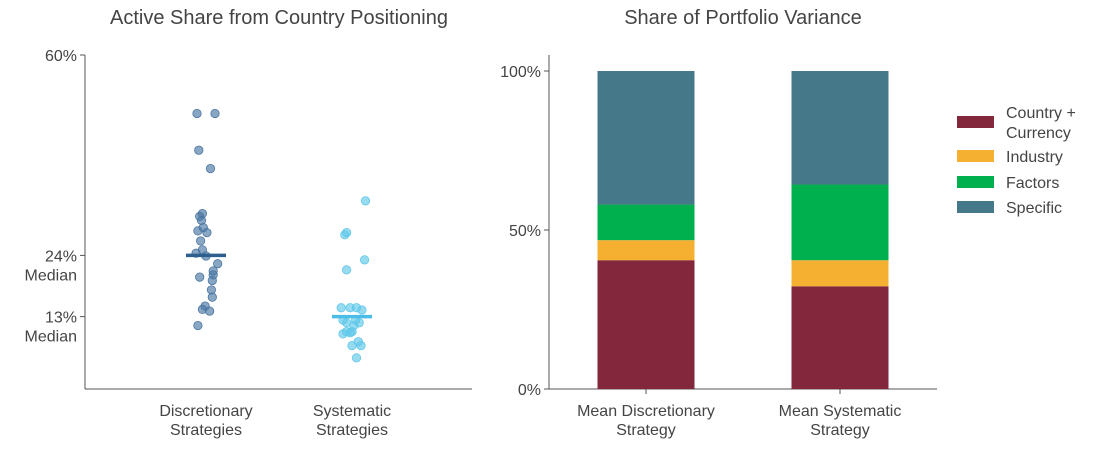 The image size is (1100, 449). What do you see at coordinates (743, 18) in the screenshot?
I see `right-chart-title: Share of Portfolio Variance` at bounding box center [743, 18].